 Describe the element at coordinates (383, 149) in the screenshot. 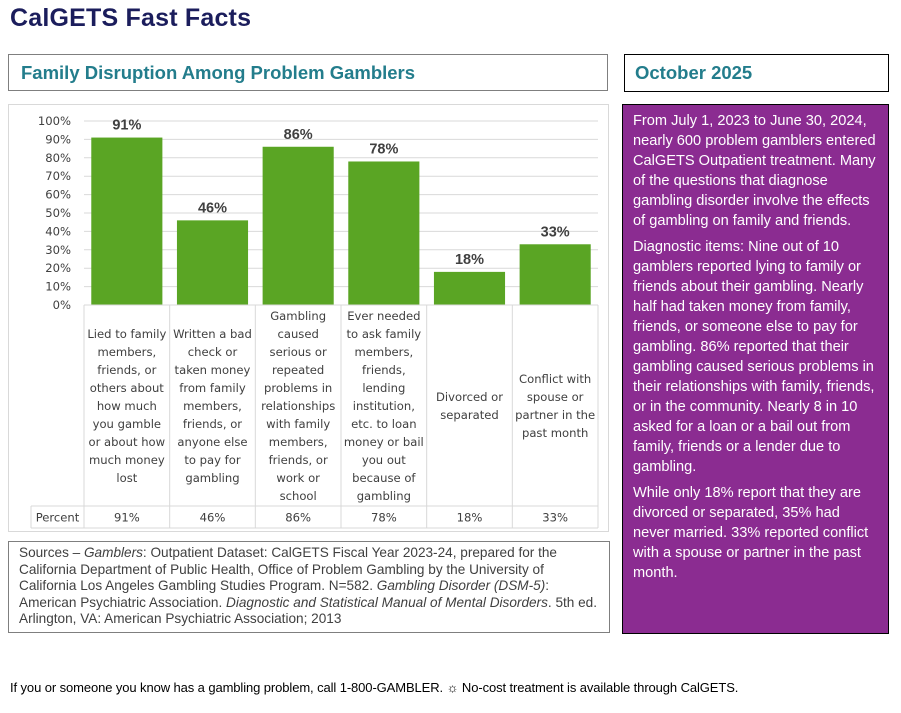

I see `data-label: 78%` at that location.